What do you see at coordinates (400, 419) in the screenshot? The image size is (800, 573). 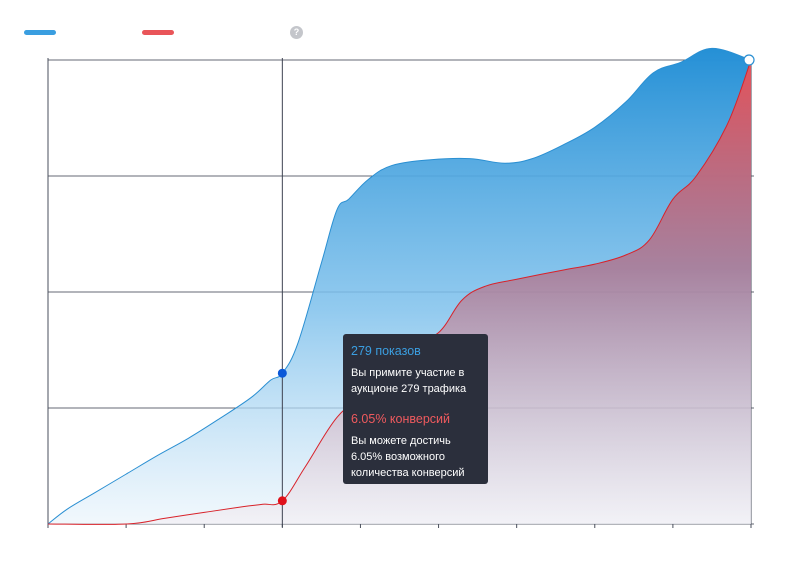 I see `tooltip-conversions-title: 6.05% конверсий` at bounding box center [400, 419].